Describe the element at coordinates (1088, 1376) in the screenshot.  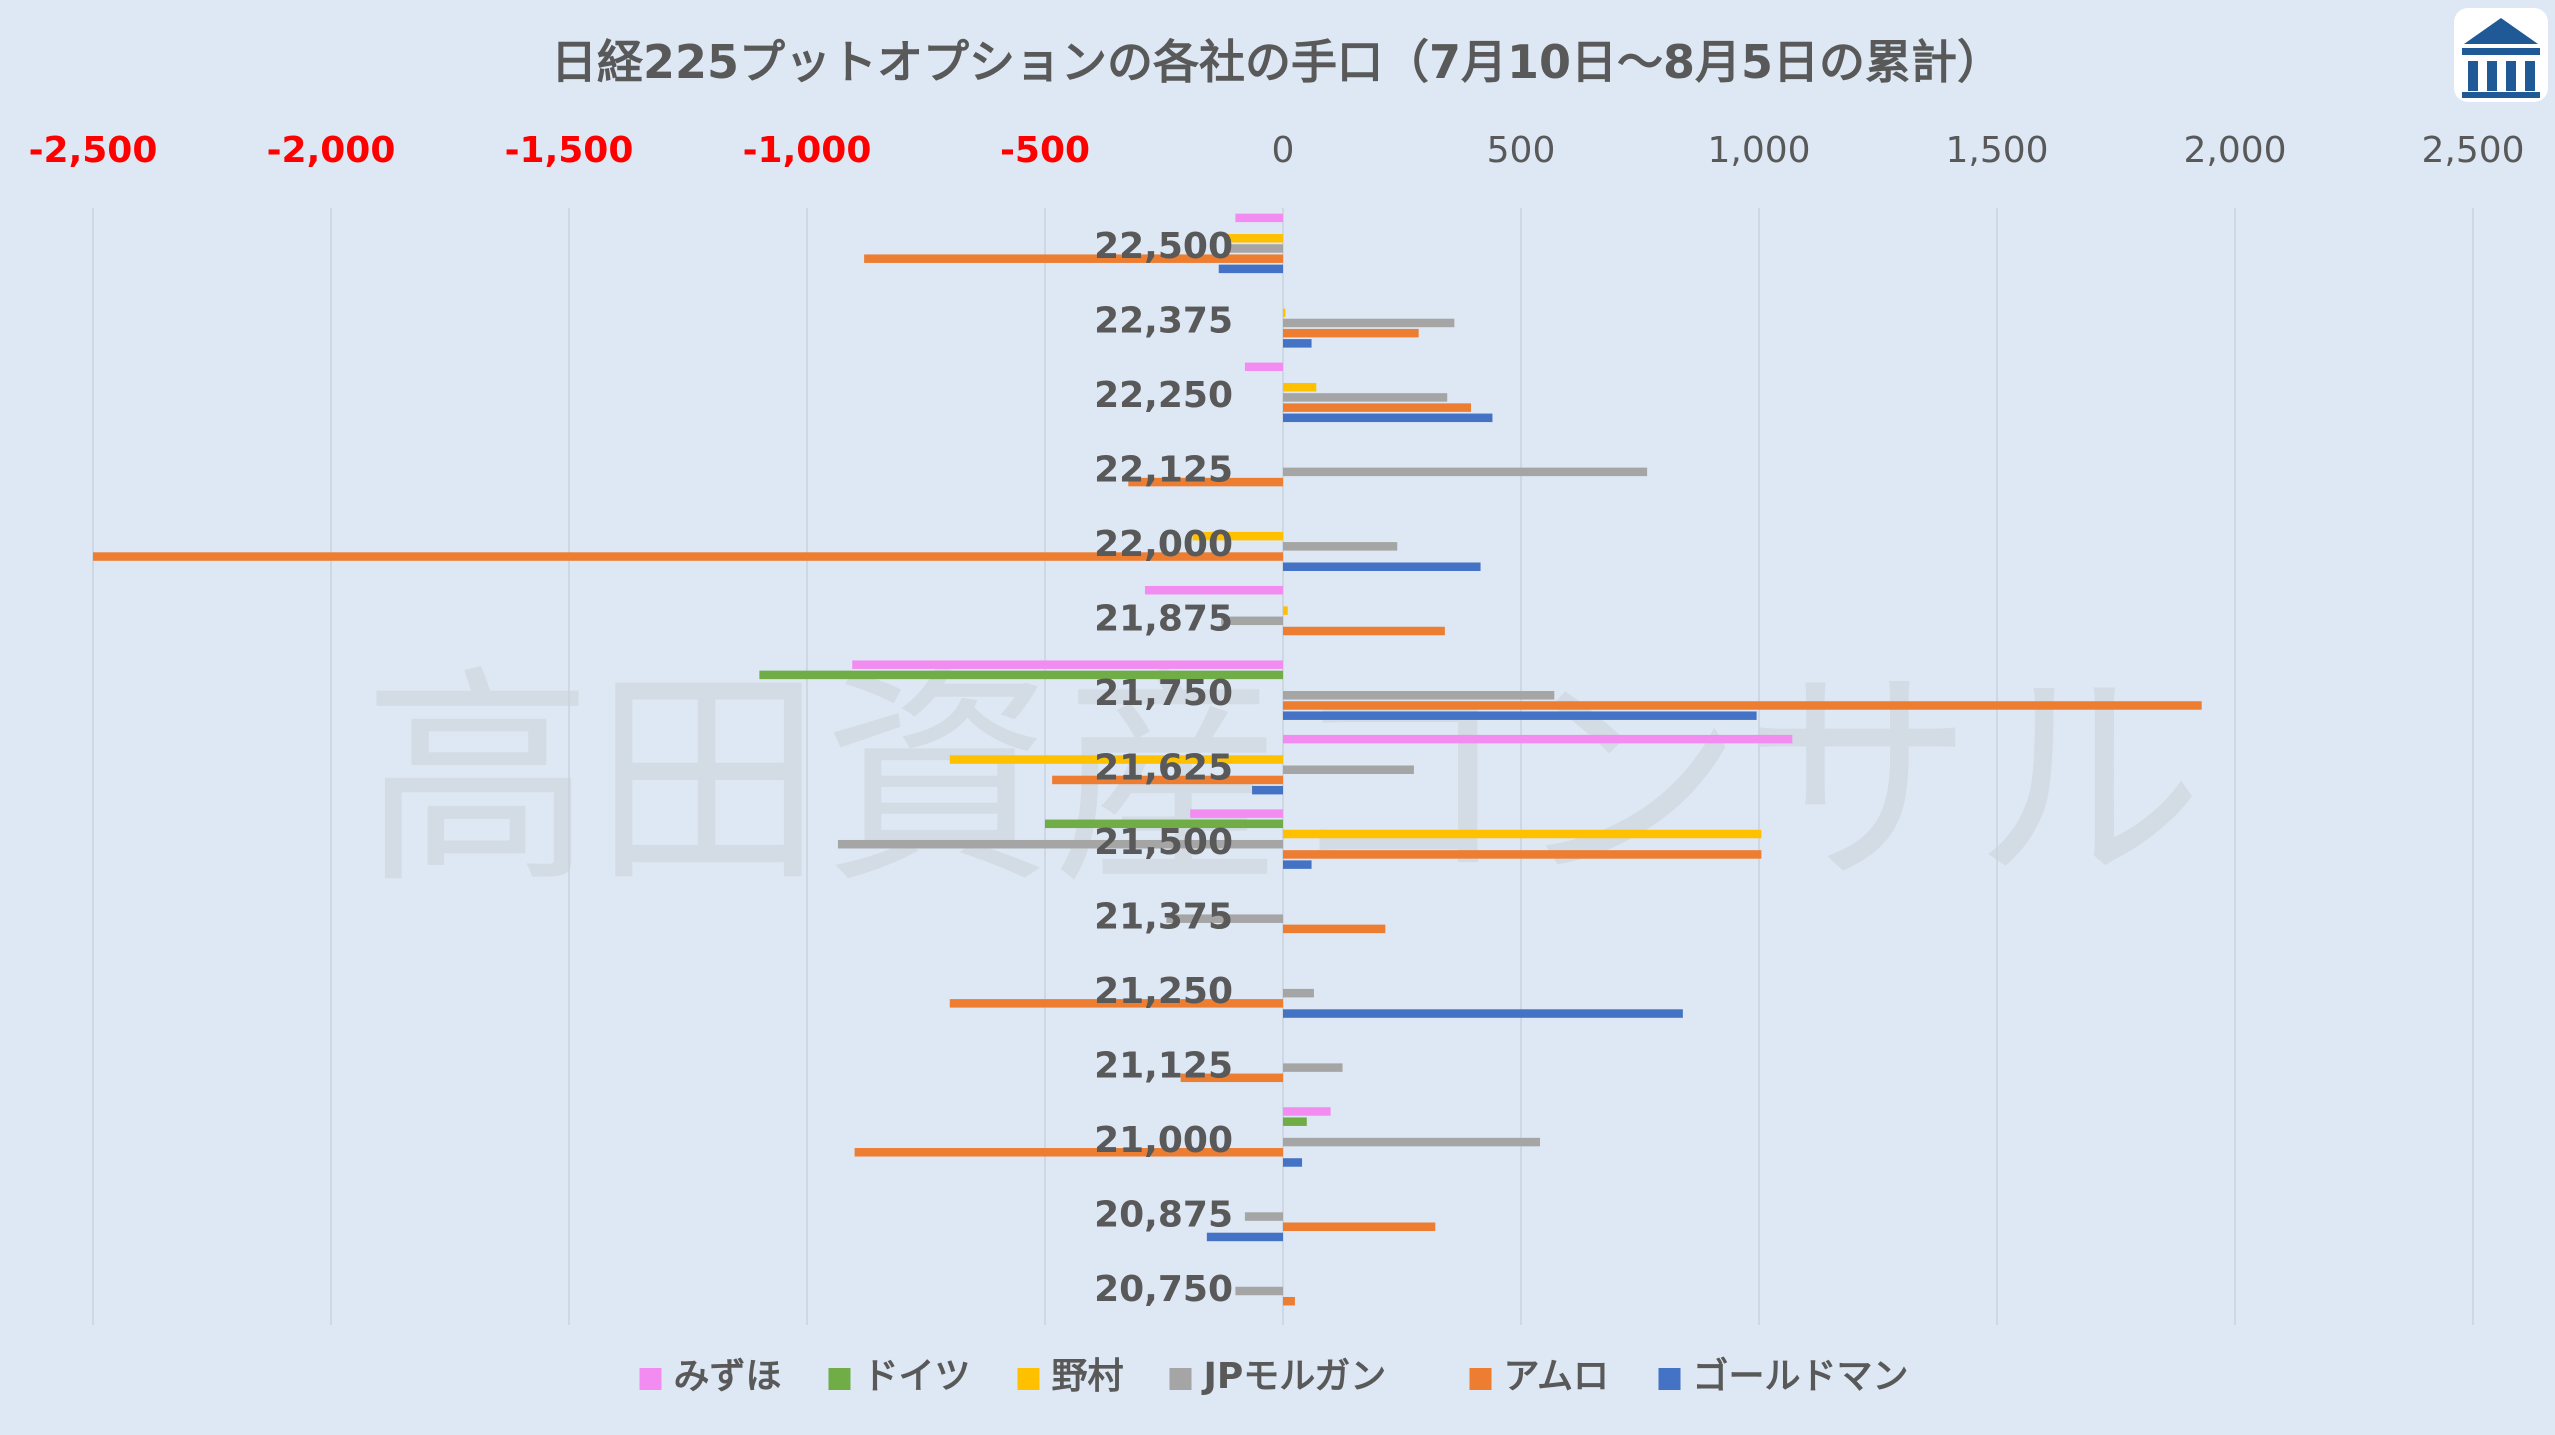
I see `legend-label: 野村` at that location.